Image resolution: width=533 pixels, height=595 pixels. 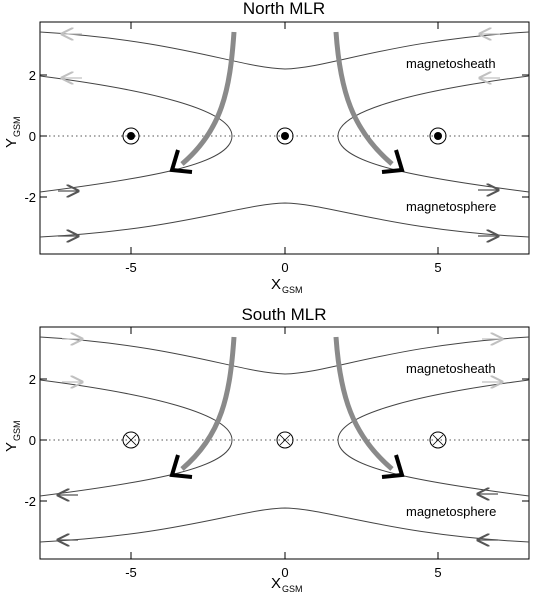 I want to click on panel-title: North MLR, so click(x=284, y=9).